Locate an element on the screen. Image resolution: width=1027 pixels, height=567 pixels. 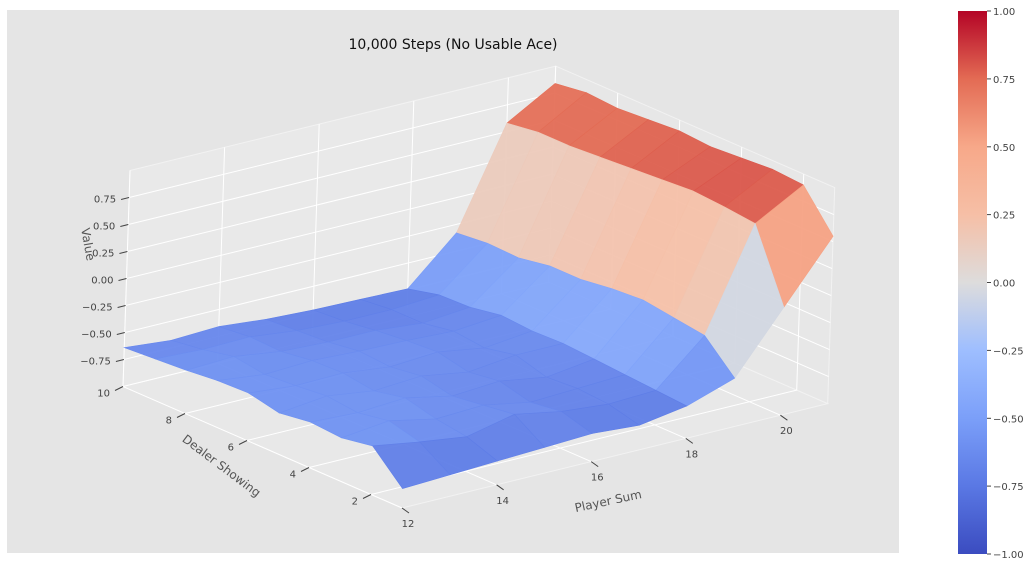
colorbar-tick-label: 0.25 is located at coordinates (1004, 216).